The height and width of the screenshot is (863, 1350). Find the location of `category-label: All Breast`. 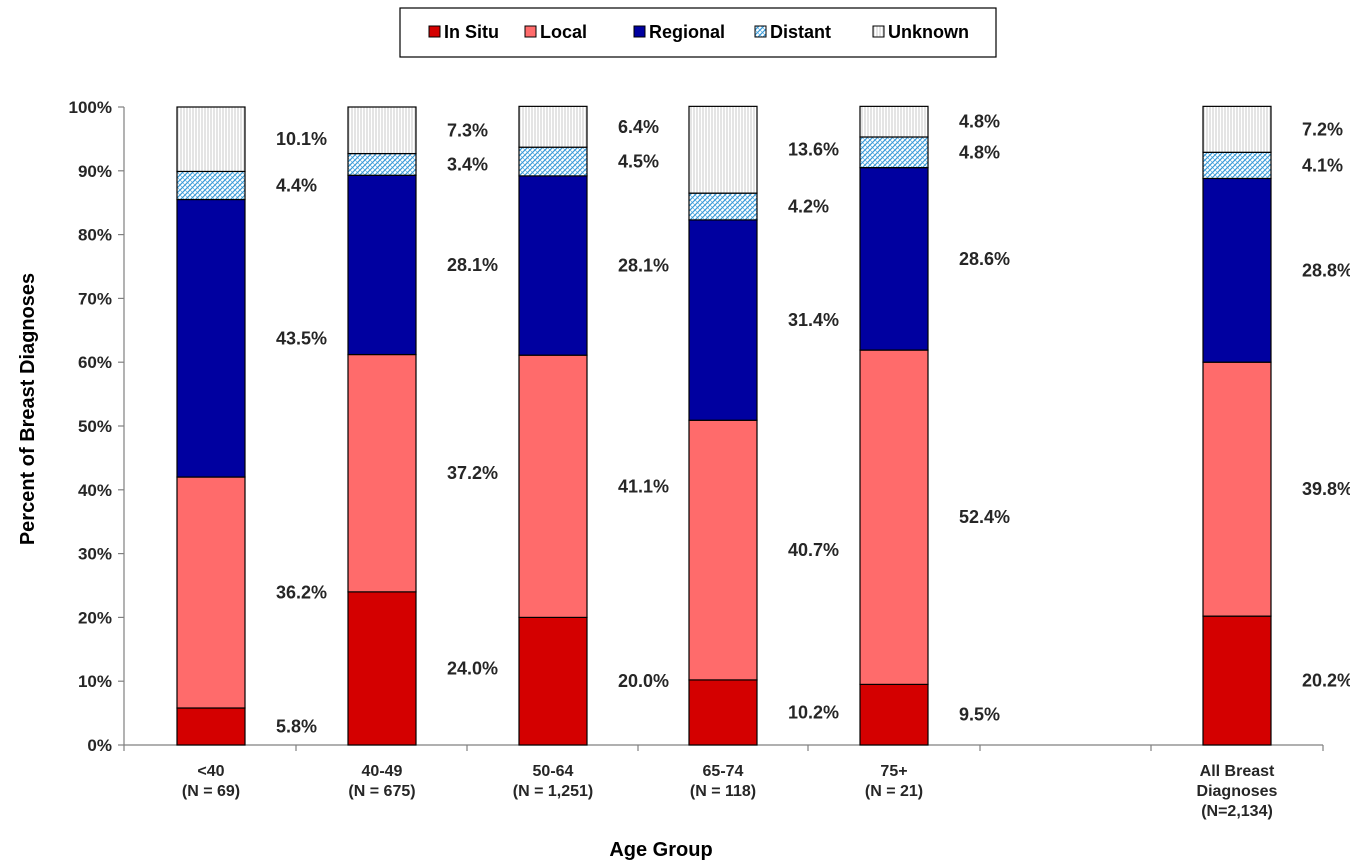

category-label: All Breast is located at coordinates (1237, 771).